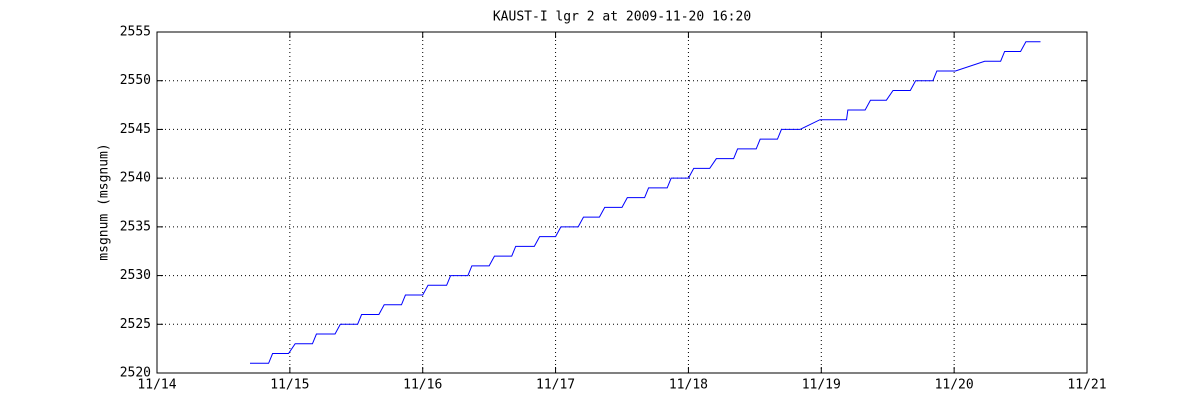  Describe the element at coordinates (821, 385) in the screenshot. I see `x-tick-label: 11/19` at that location.